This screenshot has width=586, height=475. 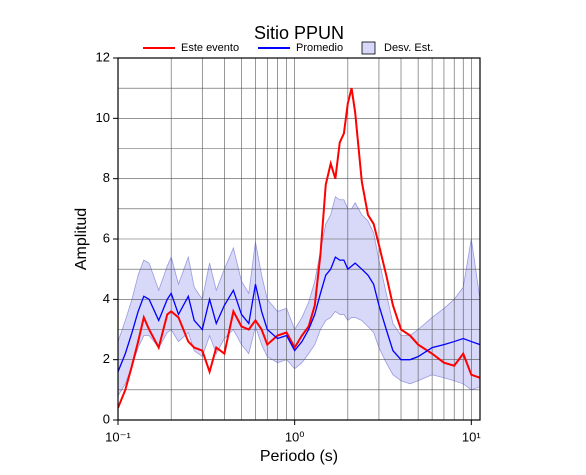 I want to click on chart-title: Sitio PPUN, so click(x=299, y=33).